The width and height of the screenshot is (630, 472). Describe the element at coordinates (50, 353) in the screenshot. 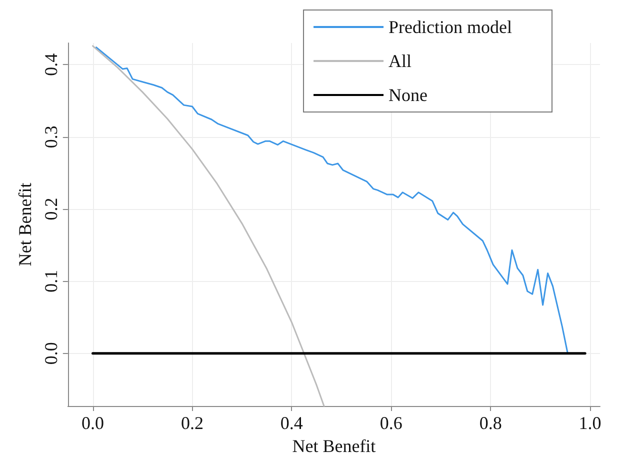

I see `y-tick-label: 0.0` at that location.